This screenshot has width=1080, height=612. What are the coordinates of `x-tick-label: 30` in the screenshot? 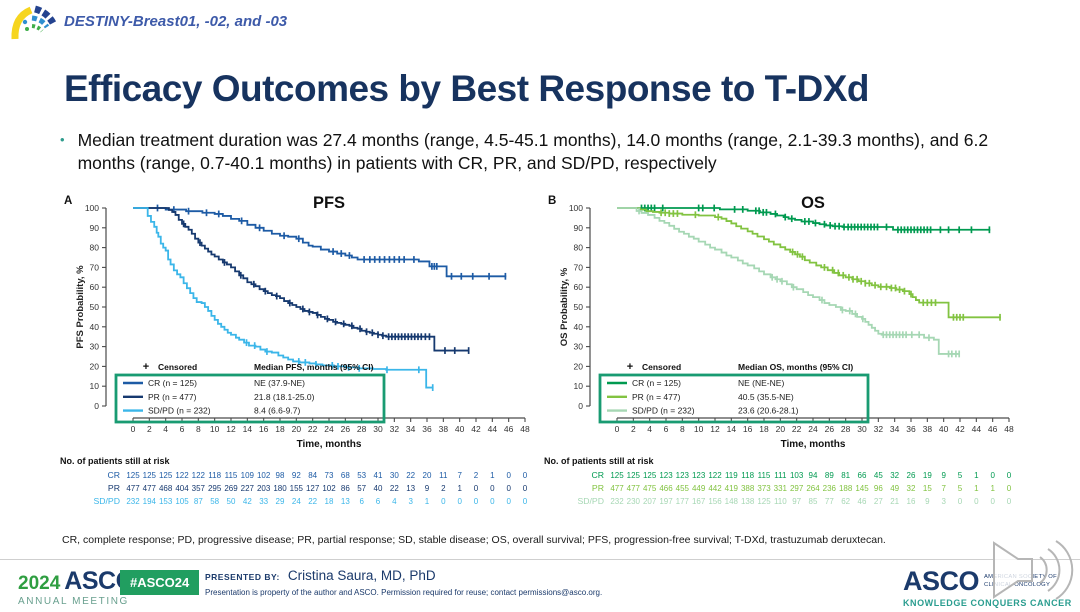 It's located at (378, 429).